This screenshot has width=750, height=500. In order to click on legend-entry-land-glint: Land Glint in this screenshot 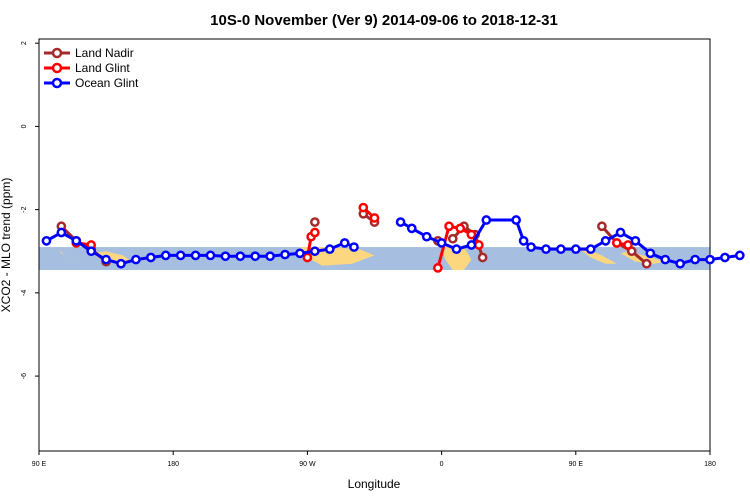, I will do `click(87, 68)`.